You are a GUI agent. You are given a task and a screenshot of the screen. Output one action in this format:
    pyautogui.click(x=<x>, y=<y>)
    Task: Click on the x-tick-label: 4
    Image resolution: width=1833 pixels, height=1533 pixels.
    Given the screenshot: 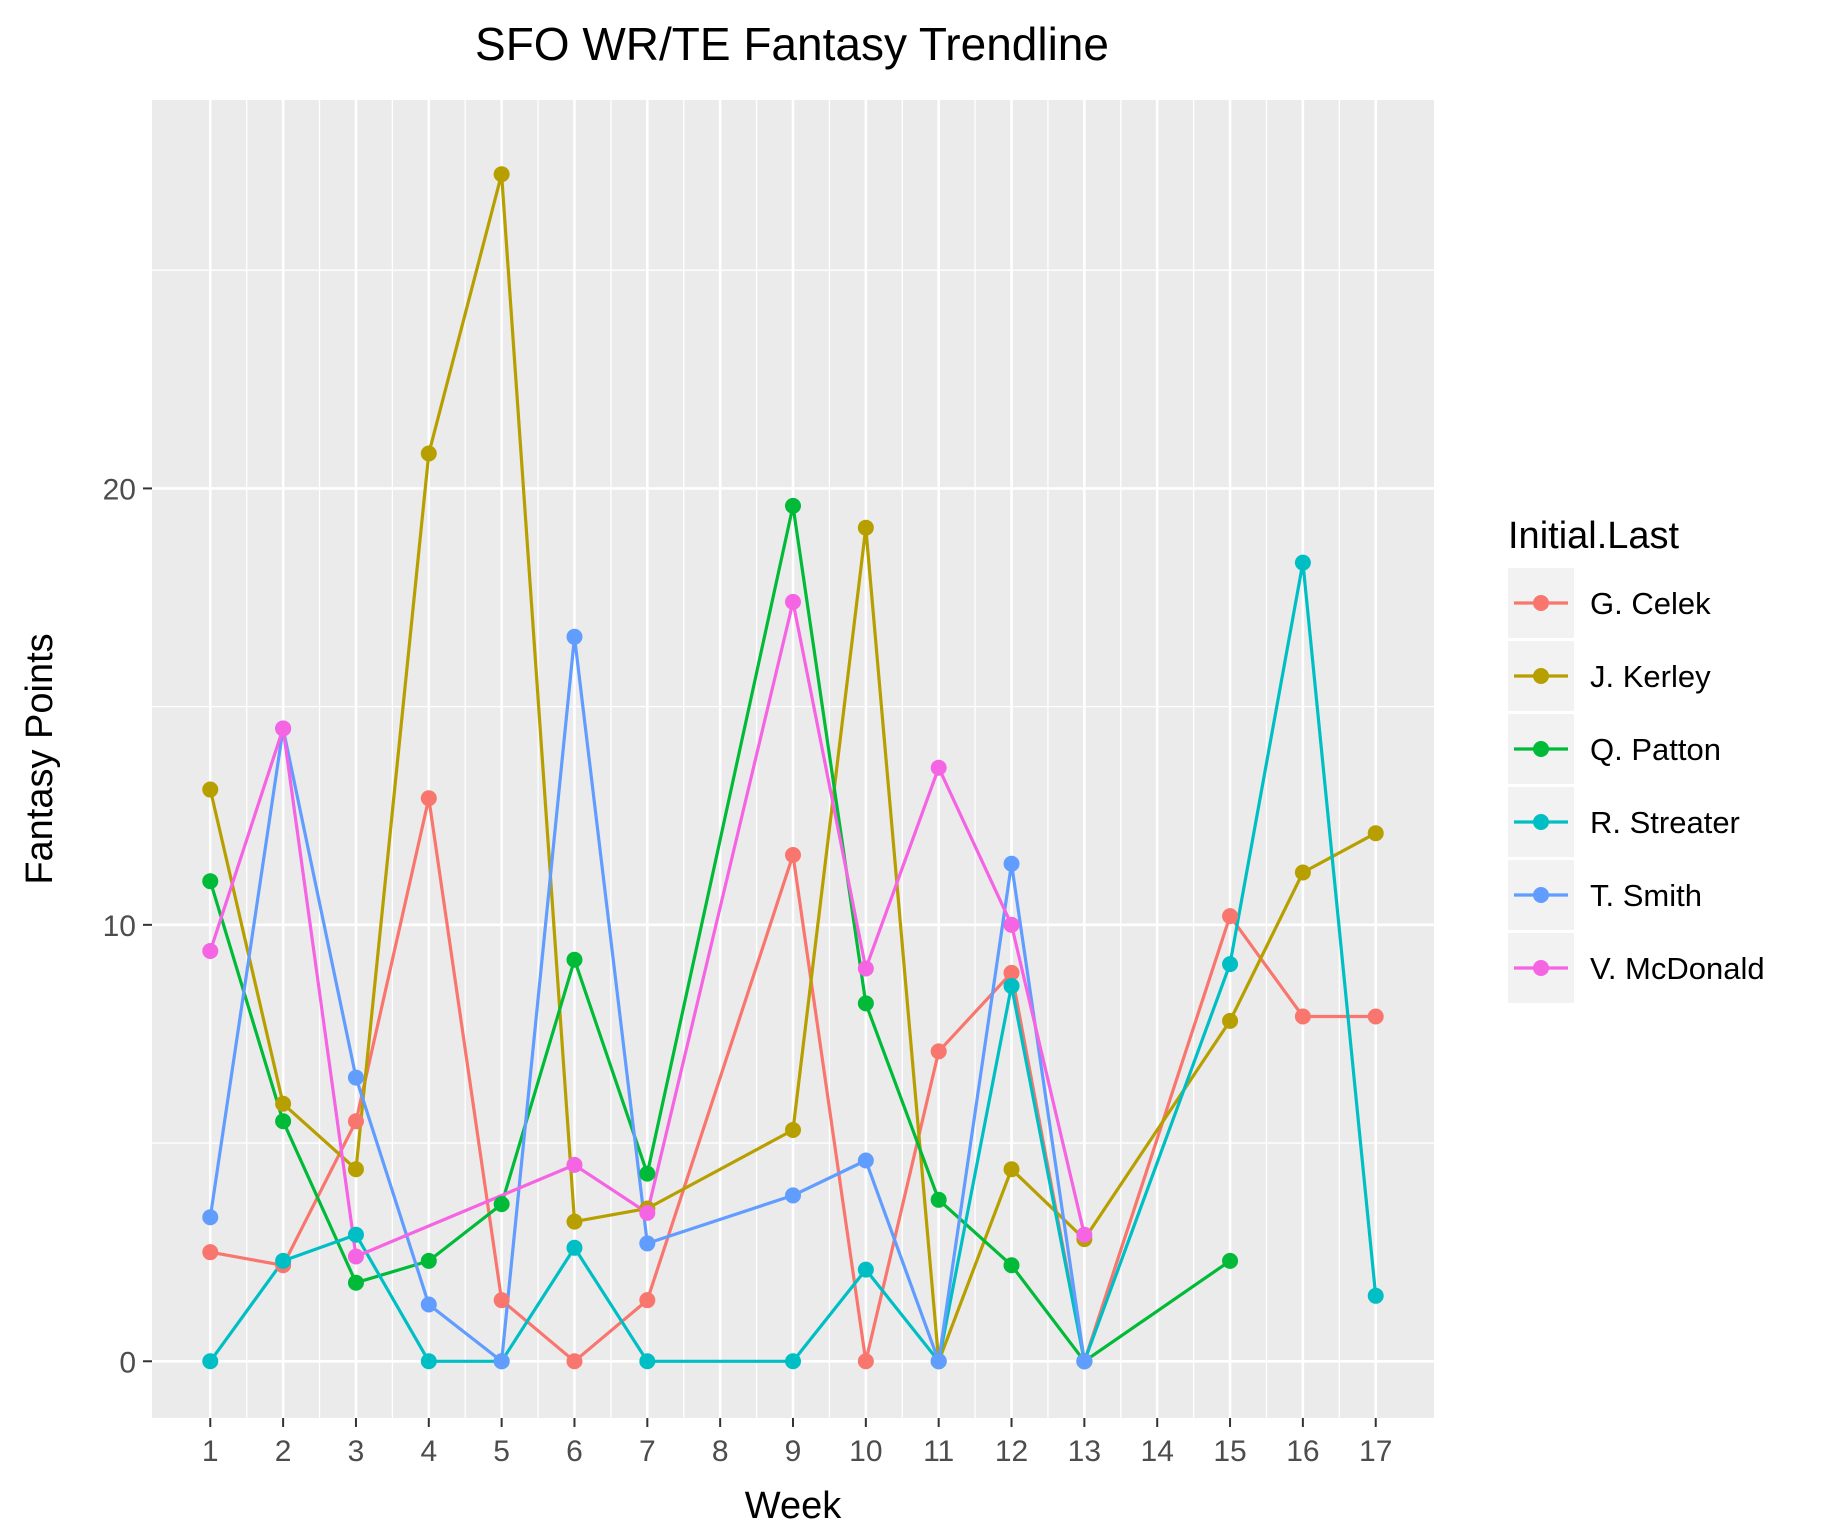 What is the action you would take?
    pyautogui.click(x=428, y=1451)
    